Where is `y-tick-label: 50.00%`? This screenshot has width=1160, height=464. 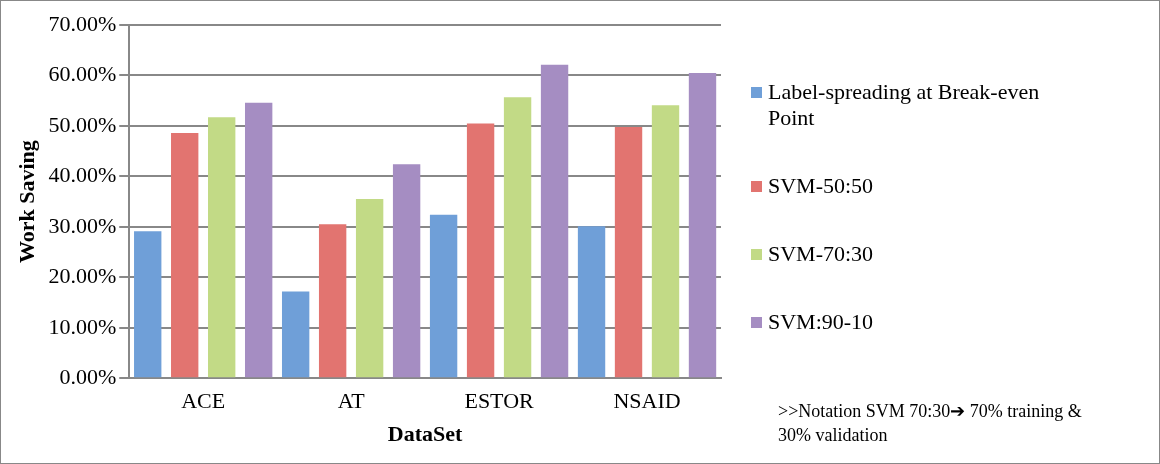 y-tick-label: 50.00% is located at coordinates (82, 124).